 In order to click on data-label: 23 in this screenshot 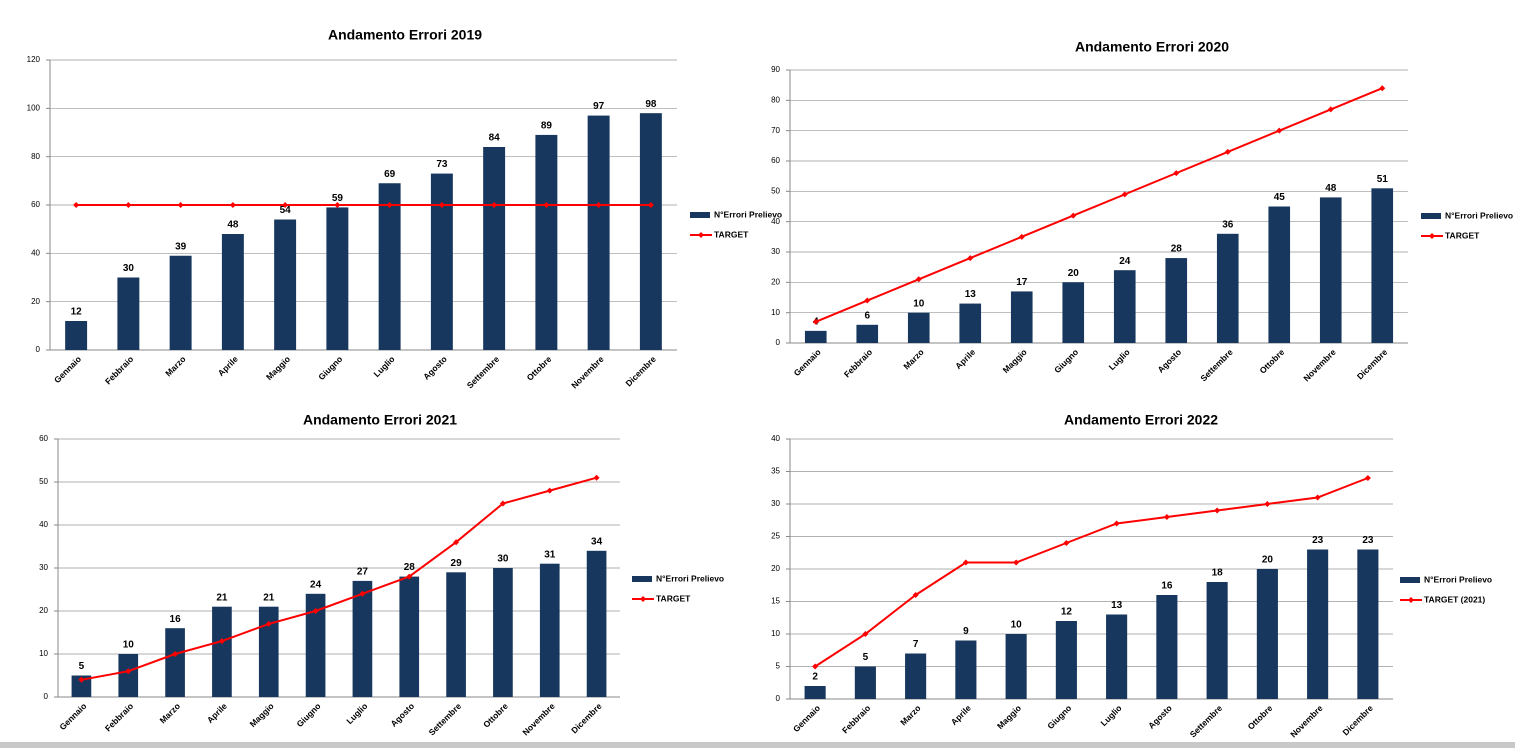, I will do `click(1318, 540)`.